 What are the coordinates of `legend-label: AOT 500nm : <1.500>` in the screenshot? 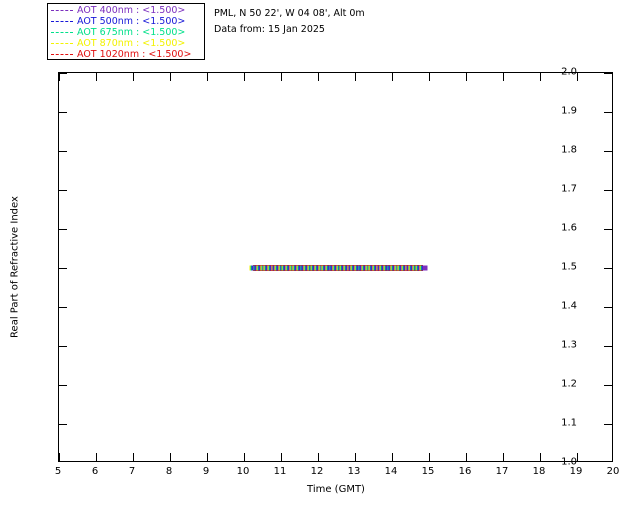 It's located at (131, 21).